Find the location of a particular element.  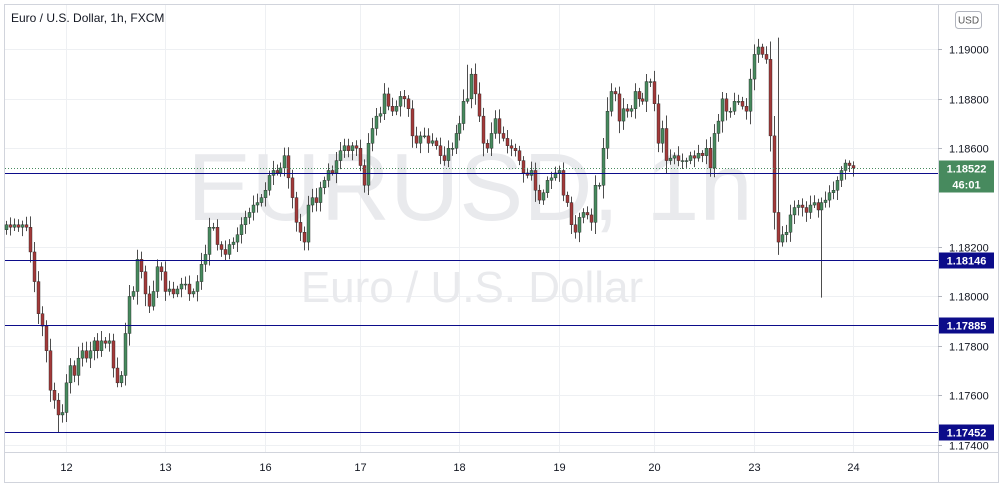

time-tick-label: 12 is located at coordinates (66, 468).